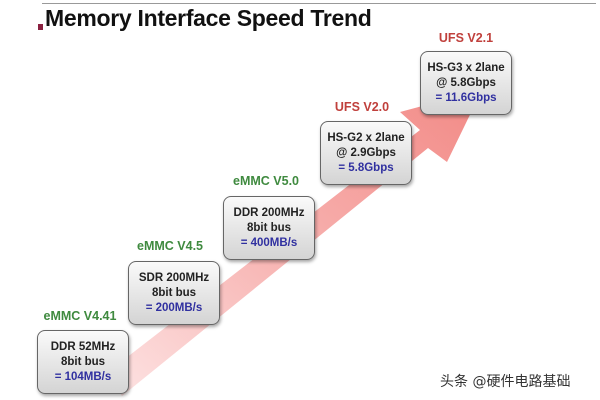 This screenshot has width=600, height=400. What do you see at coordinates (466, 38) in the screenshot?
I see `step-label-ufs-v21: UFS V2.1` at bounding box center [466, 38].